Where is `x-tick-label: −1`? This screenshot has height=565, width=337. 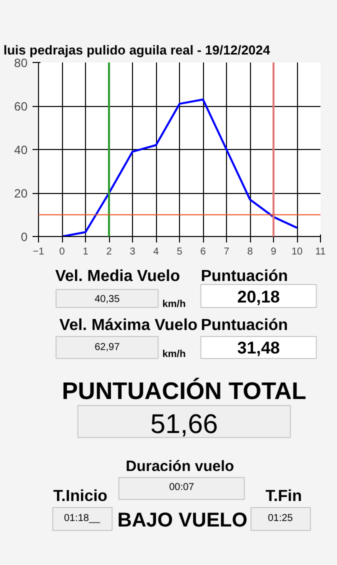 x-tick-label: −1 is located at coordinates (38, 252).